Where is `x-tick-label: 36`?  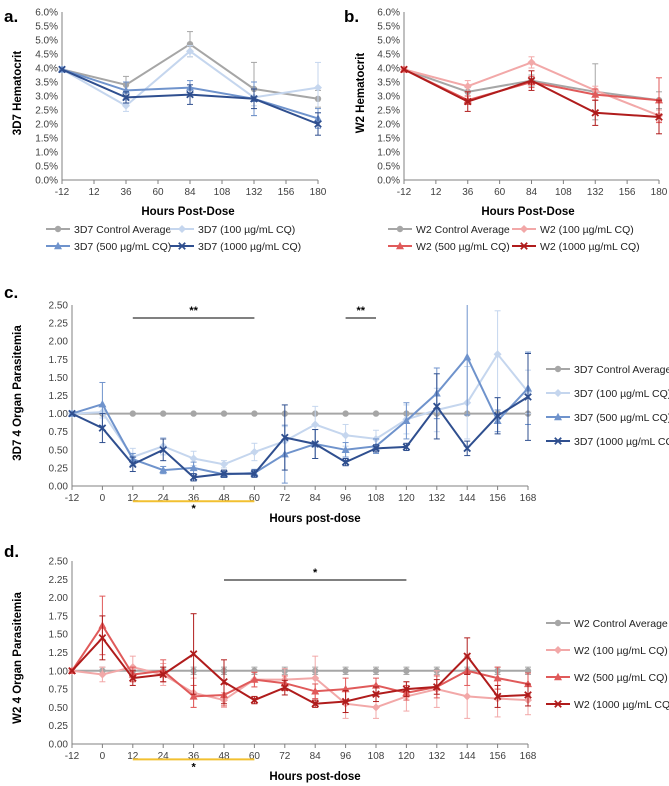
x-tick-label: 36 is located at coordinates (194, 756).